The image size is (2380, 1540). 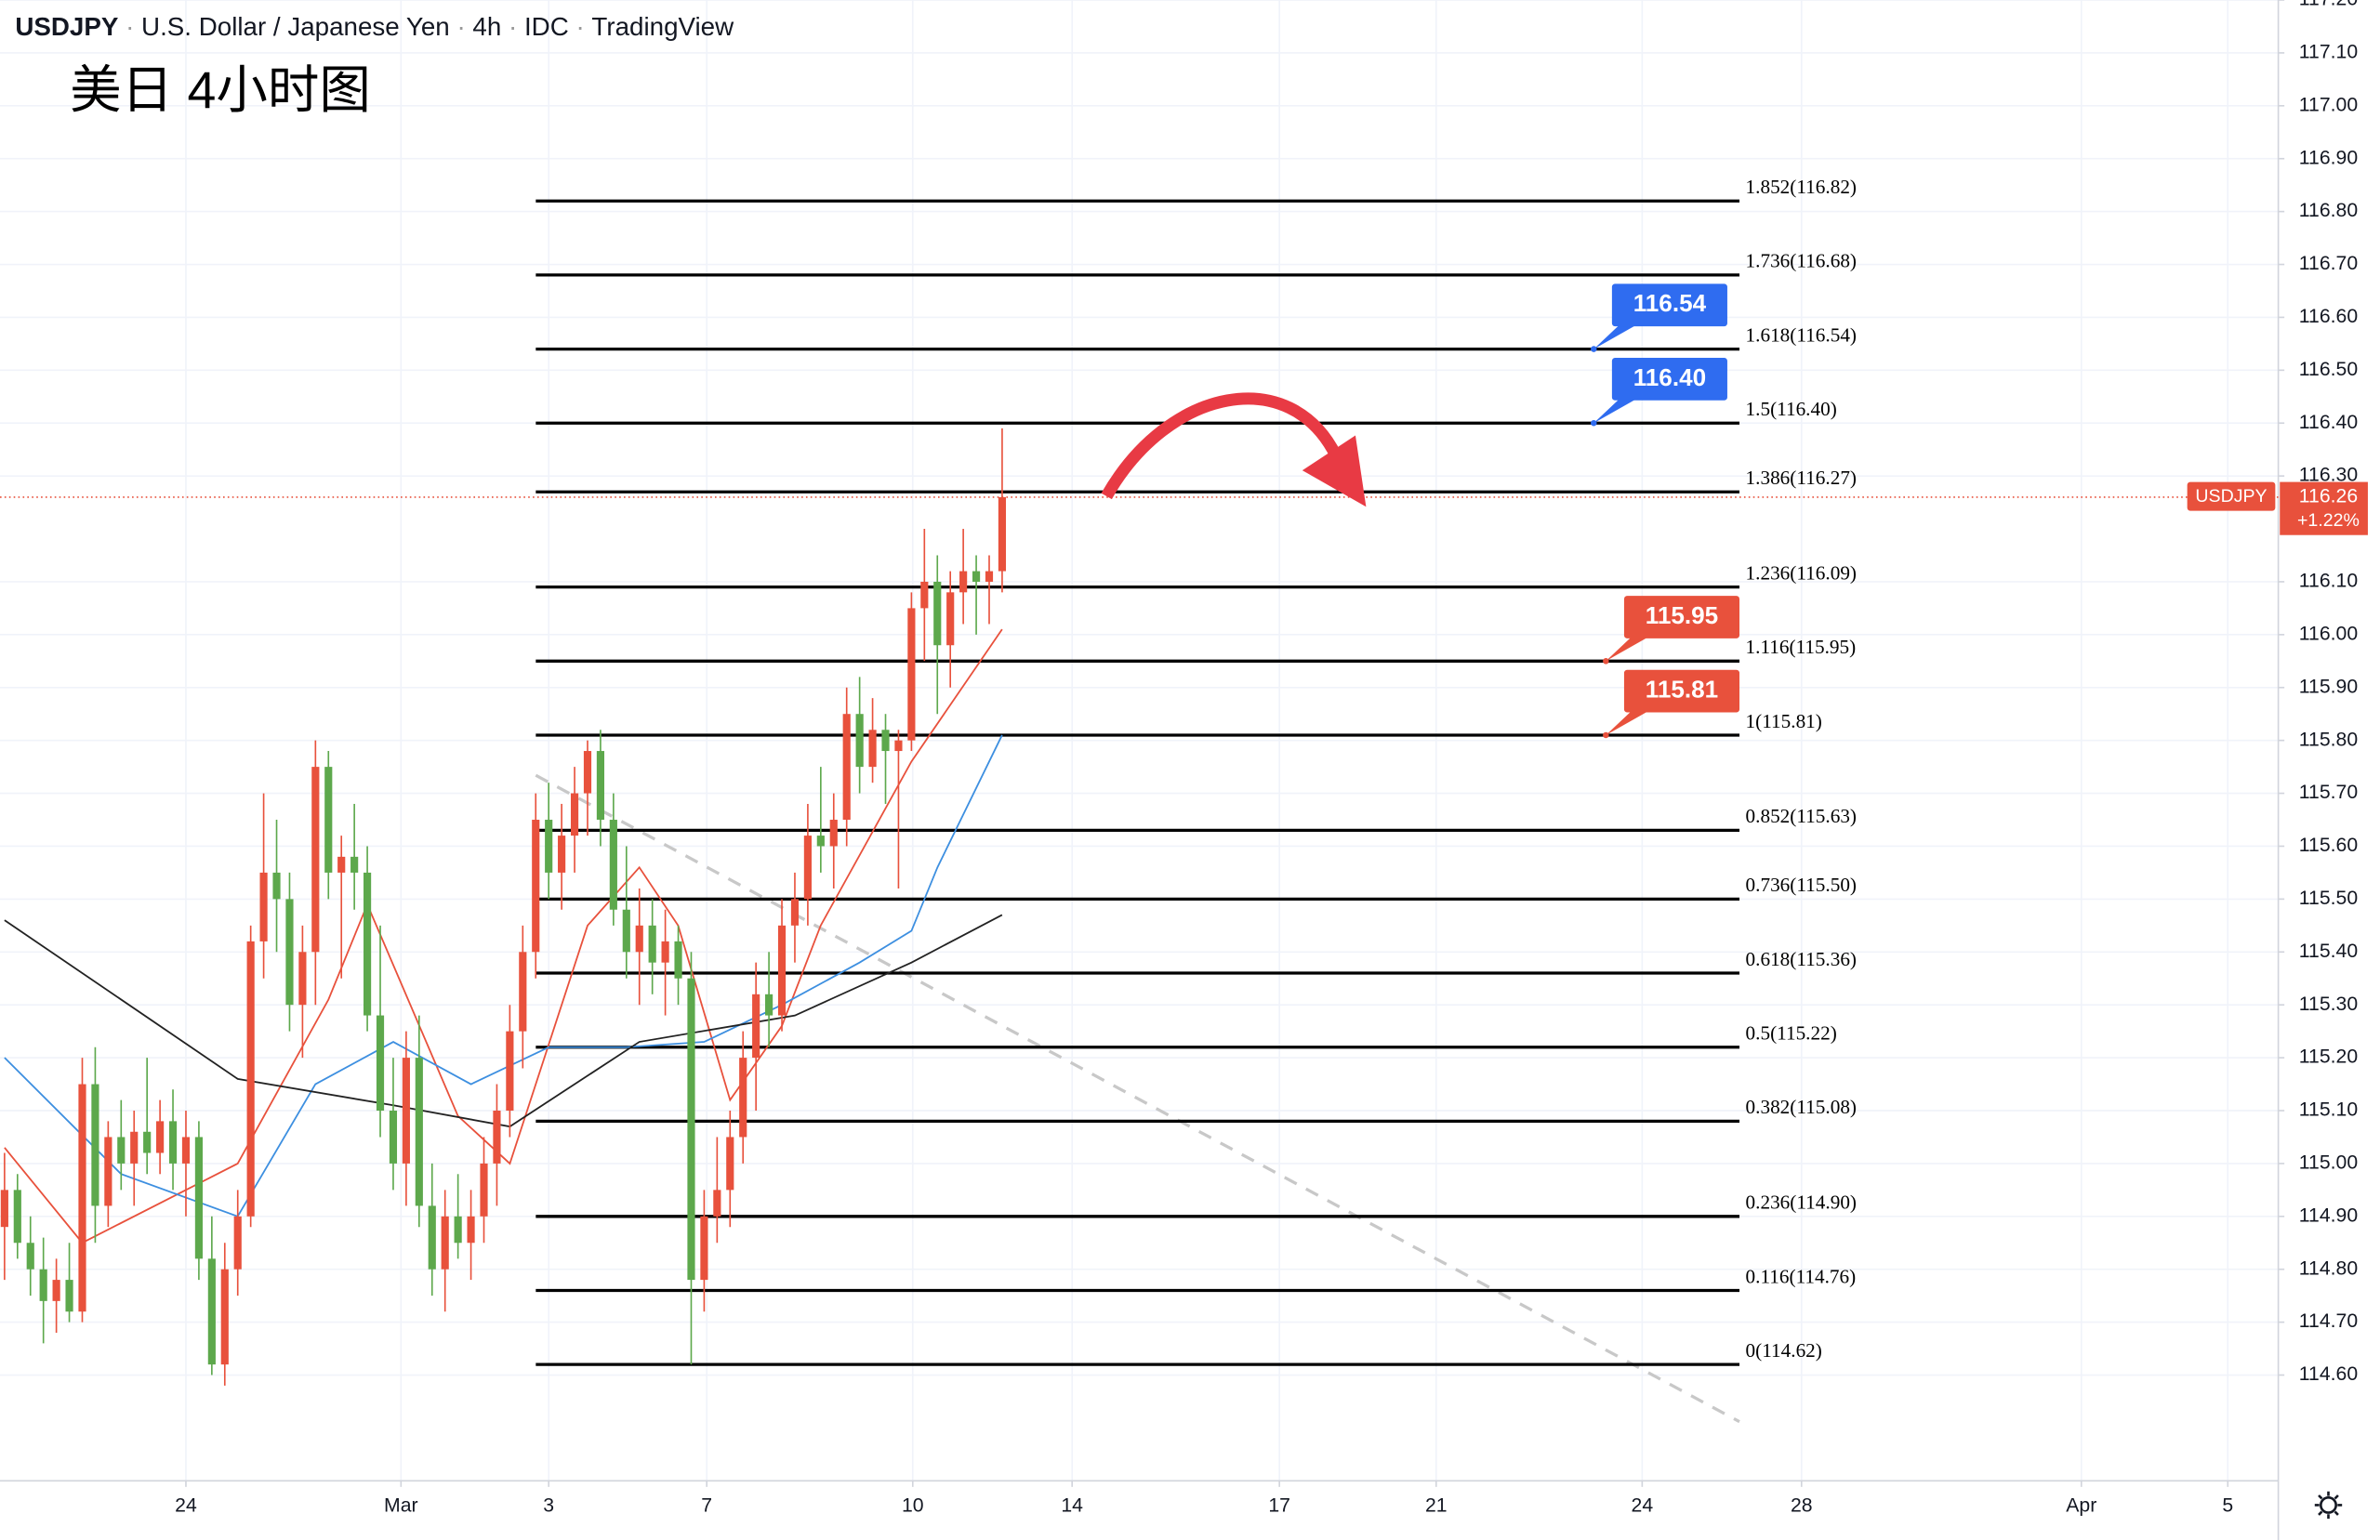 What do you see at coordinates (2328, 898) in the screenshot?
I see `y-tick-label: 115.50` at bounding box center [2328, 898].